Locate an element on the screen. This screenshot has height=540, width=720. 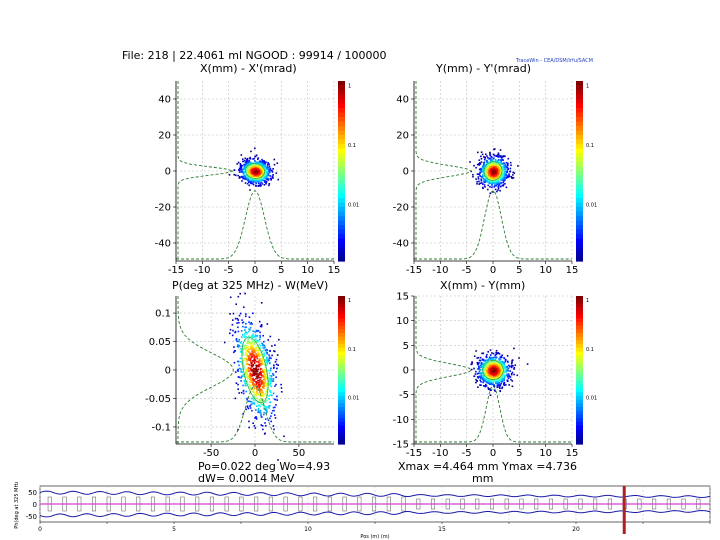
y-tick-label: -20 is located at coordinates (163, 208).